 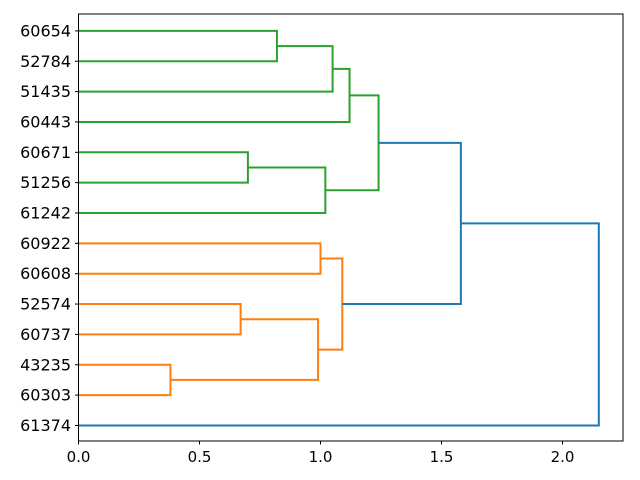 I want to click on dendrogram-link-60654+52784, so click(x=178, y=46).